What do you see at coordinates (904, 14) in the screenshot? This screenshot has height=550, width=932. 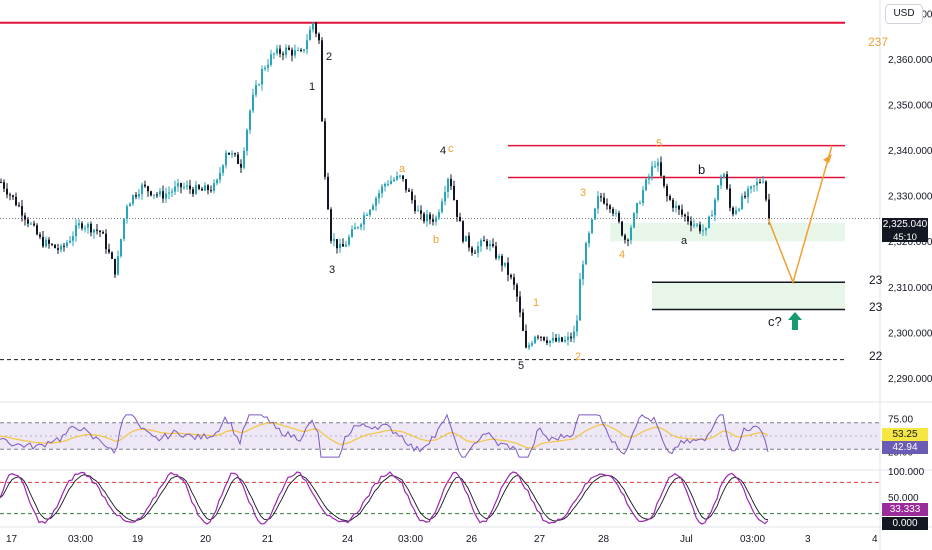 I see `currency-label: USD` at bounding box center [904, 14].